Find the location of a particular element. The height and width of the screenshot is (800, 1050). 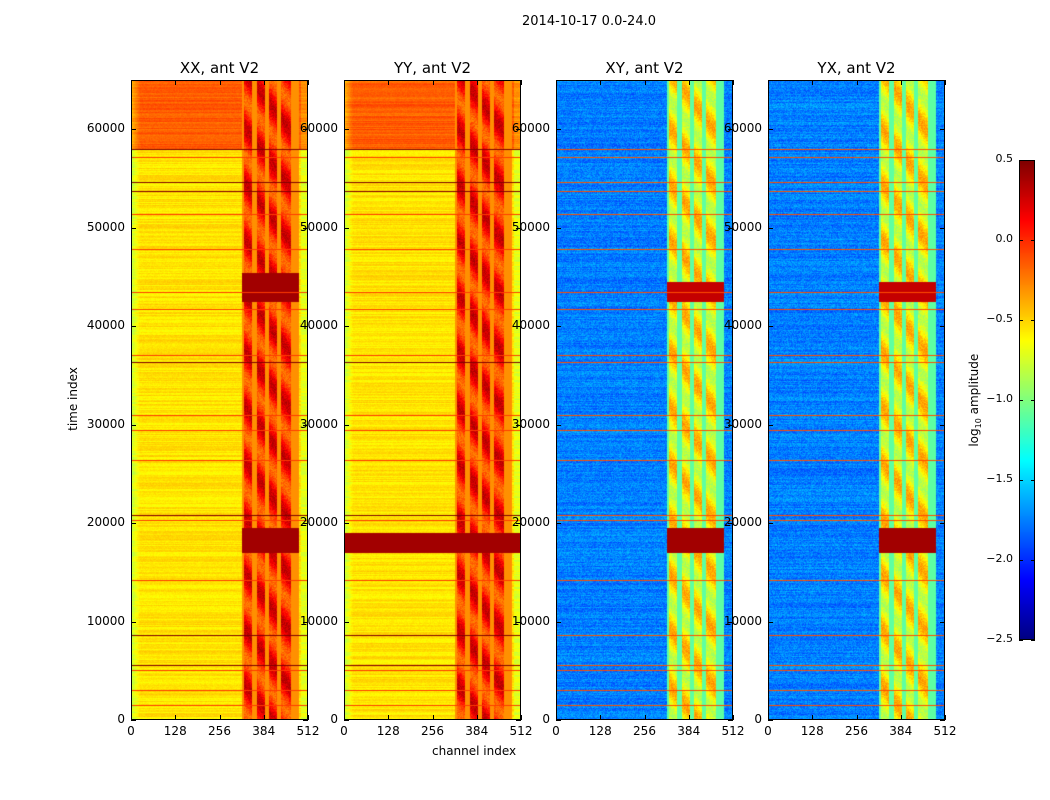

colorbar-tick-label: −1.5 is located at coordinates (999, 478).